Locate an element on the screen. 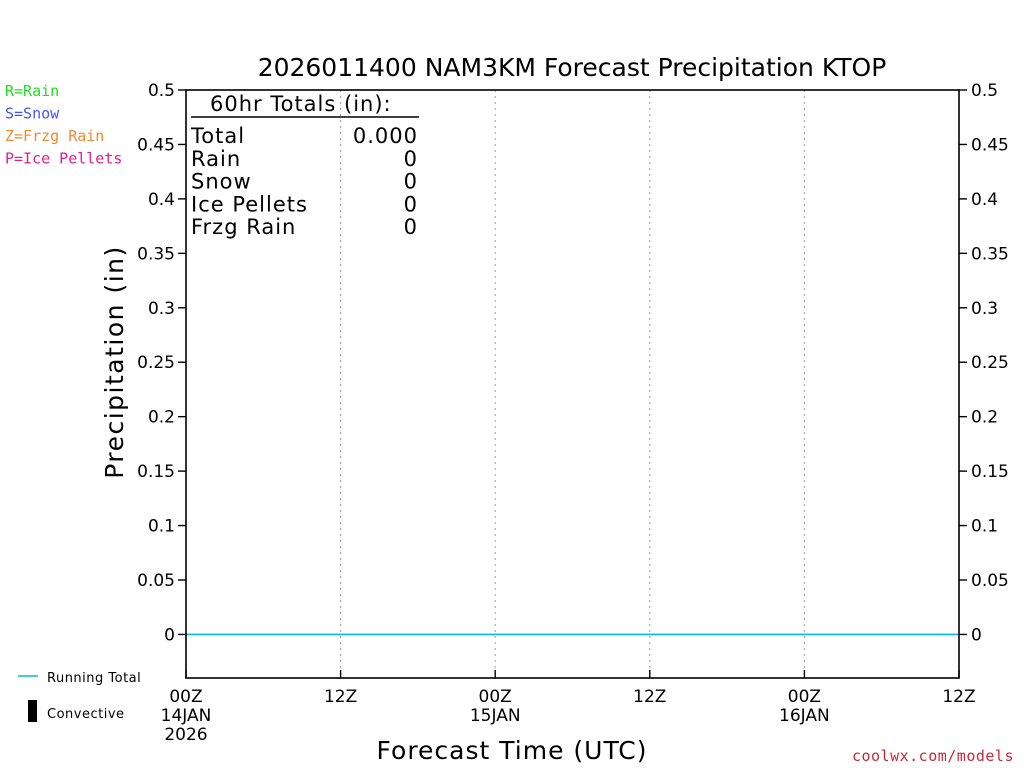  x-tick-label-5: 12Z is located at coordinates (958, 697).